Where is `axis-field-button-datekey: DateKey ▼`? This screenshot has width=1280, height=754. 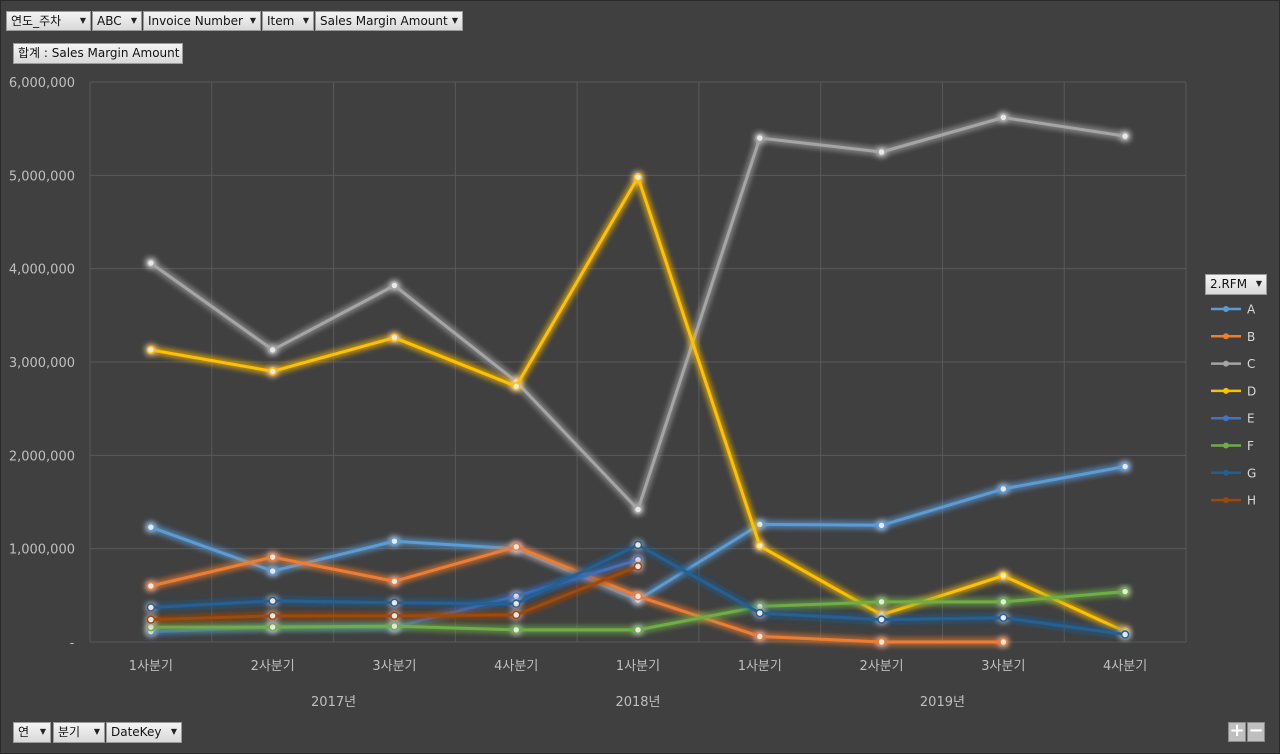 axis-field-button-datekey: DateKey ▼ is located at coordinates (144, 732).